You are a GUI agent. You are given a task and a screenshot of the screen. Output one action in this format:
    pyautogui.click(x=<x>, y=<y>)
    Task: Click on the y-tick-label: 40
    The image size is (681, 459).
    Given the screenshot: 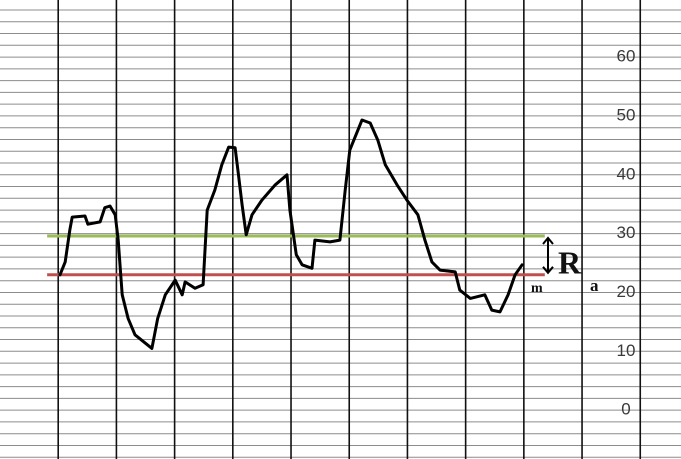 What is the action you would take?
    pyautogui.click(x=626, y=173)
    